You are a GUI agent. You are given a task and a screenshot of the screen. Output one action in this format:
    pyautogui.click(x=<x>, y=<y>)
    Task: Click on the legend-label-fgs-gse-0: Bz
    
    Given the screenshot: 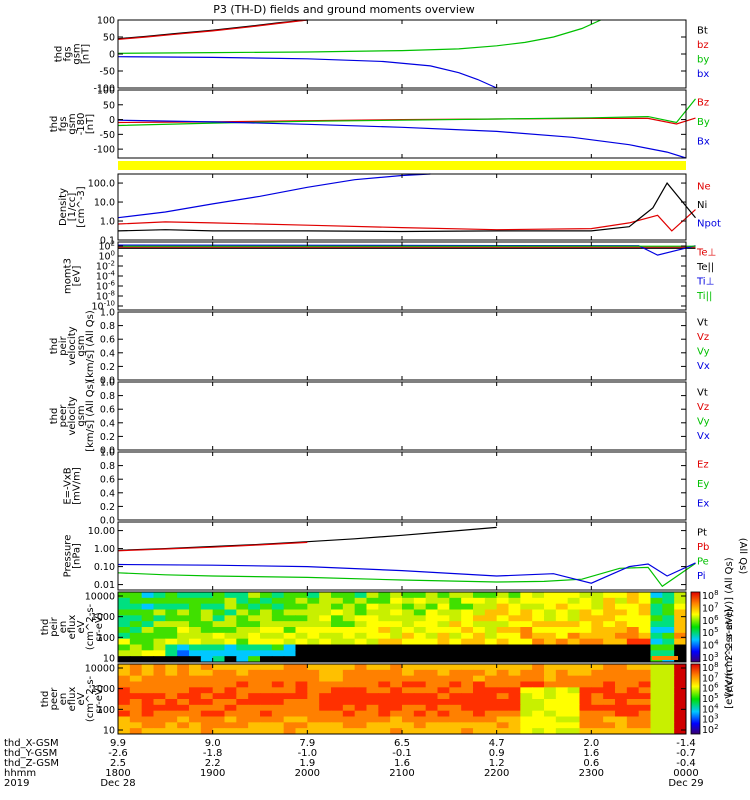 What is the action you would take?
    pyautogui.click(x=703, y=103)
    